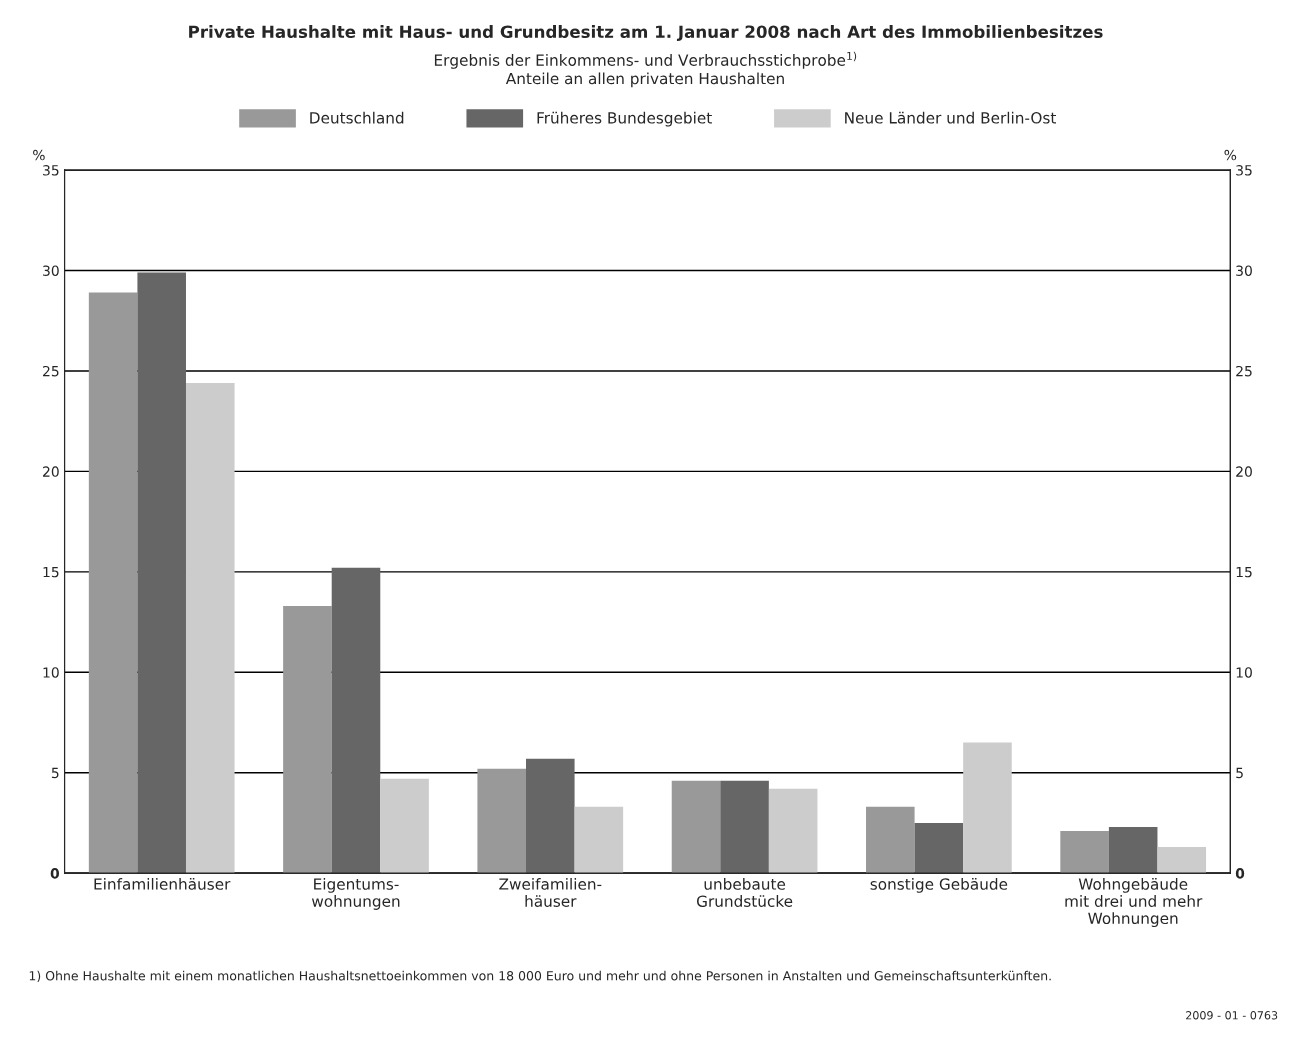 The height and width of the screenshot is (1037, 1291). I want to click on text: 1) Ohne Haushalte mit einem monatlichen Haushaltsnettoeinkommen von 18 000 Euro und mehr und ohne Personen in Anstalten und Gemeinschaftsunterkünften., so click(540, 976).